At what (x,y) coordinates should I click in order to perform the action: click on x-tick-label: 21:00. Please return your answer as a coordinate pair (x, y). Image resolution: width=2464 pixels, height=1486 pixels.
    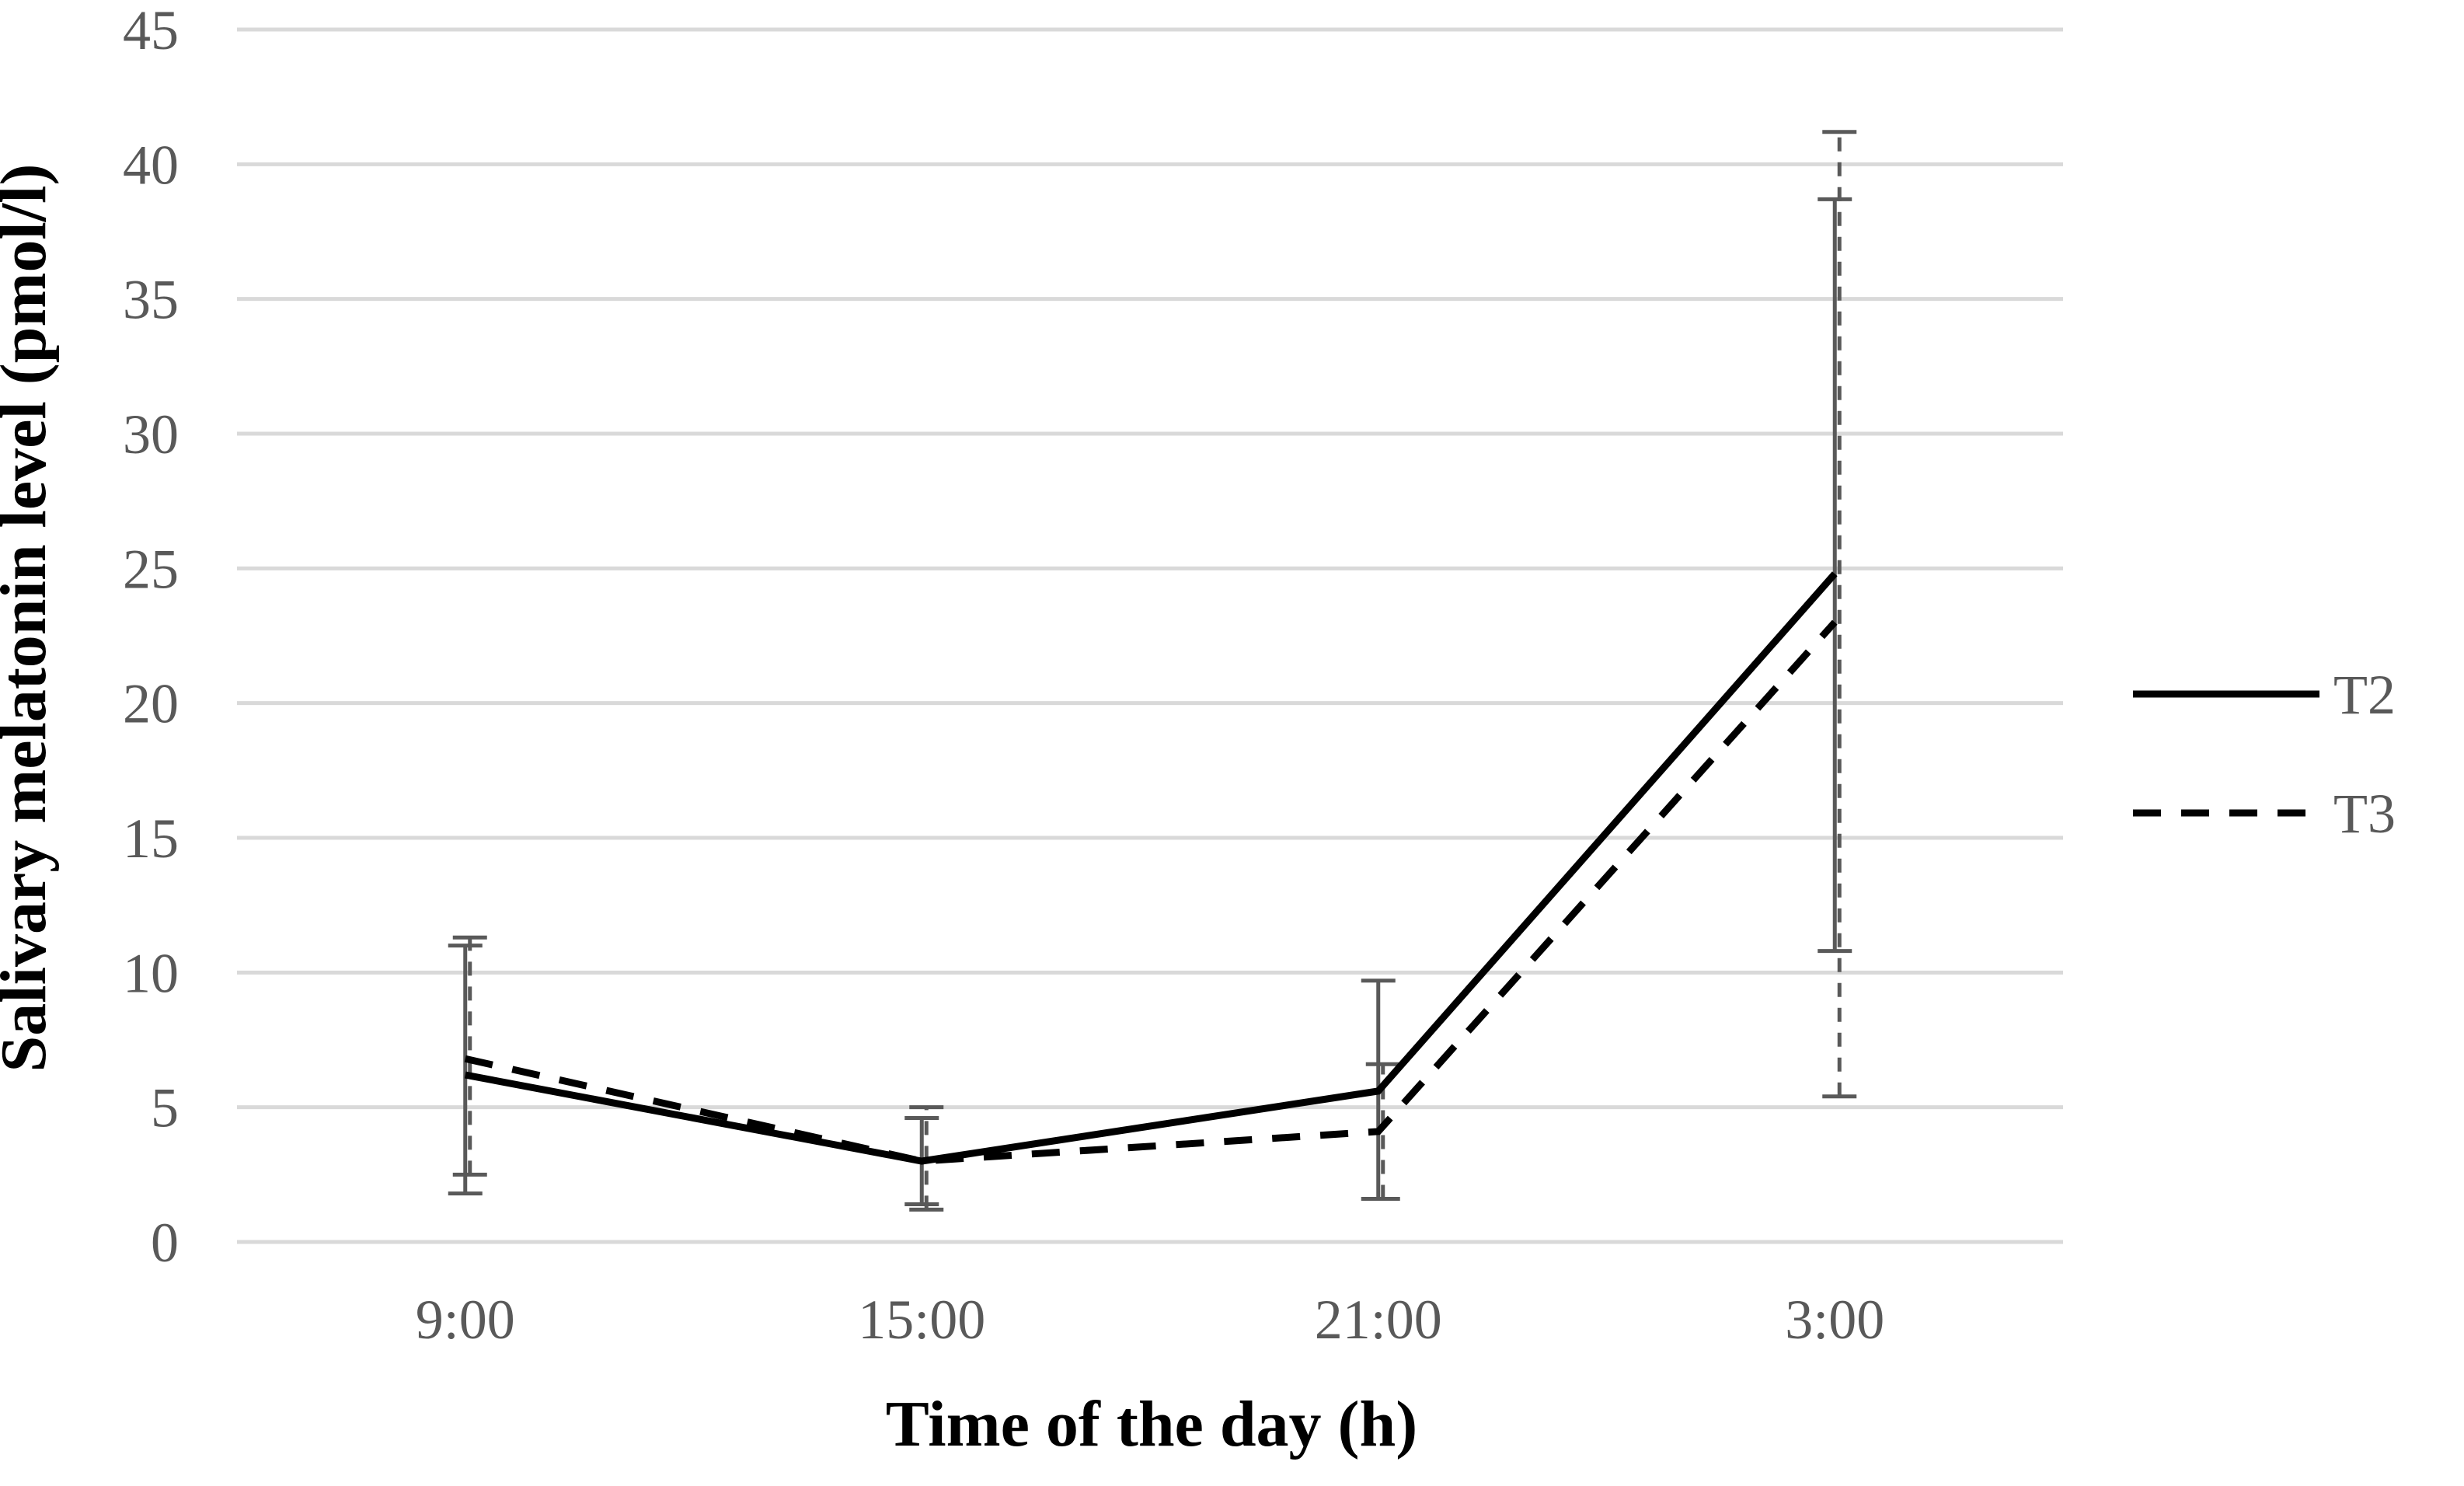
    Looking at the image, I should click on (1378, 1320).